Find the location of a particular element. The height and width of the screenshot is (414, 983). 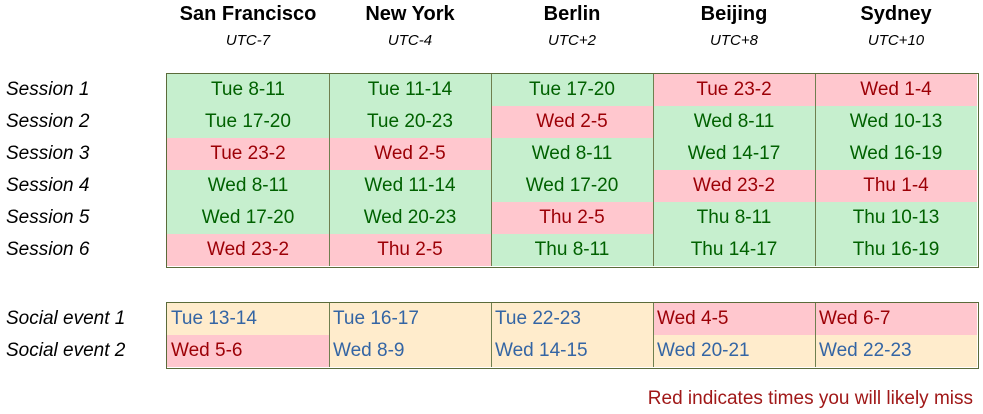

social-time-cell: Tue 22-23 is located at coordinates (572, 319).